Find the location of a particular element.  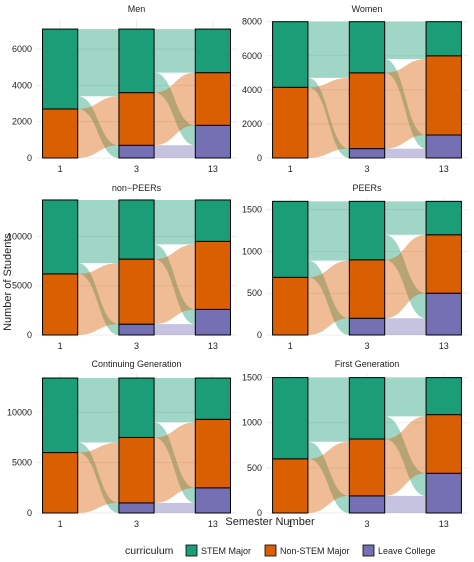

panel-title: First Generation is located at coordinates (367, 364).